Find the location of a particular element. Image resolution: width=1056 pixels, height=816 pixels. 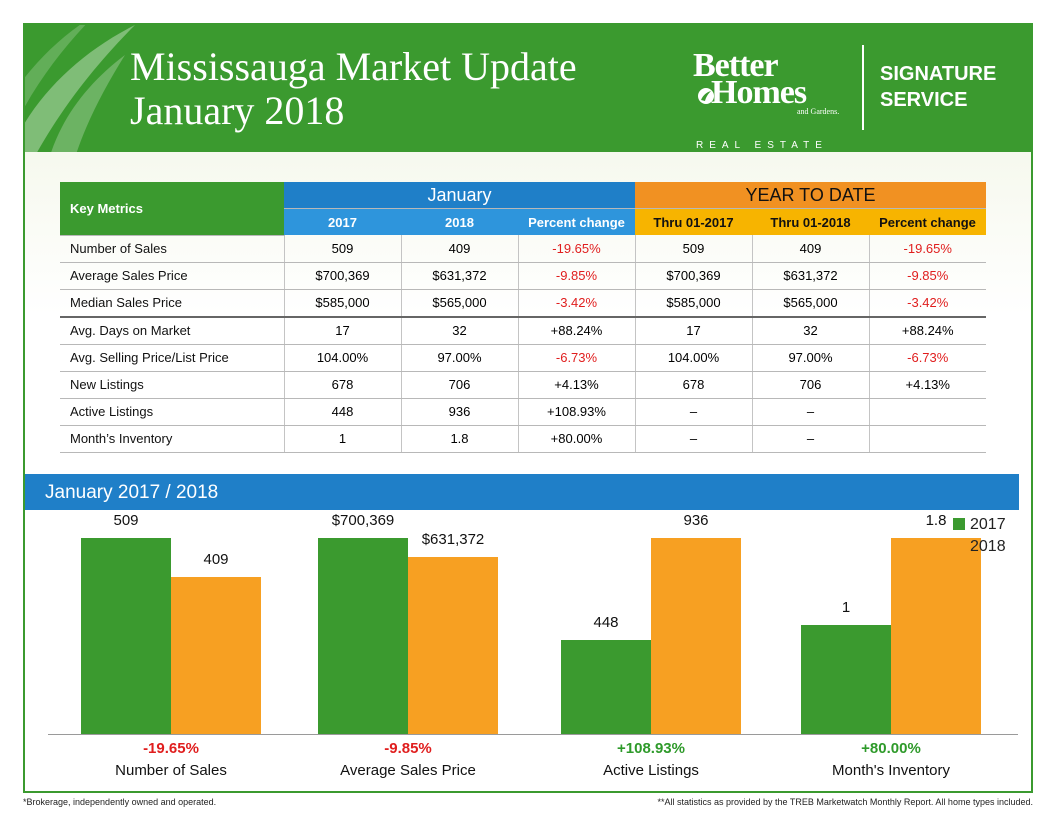

legend-swatch-orange is located at coordinates (959, 546).